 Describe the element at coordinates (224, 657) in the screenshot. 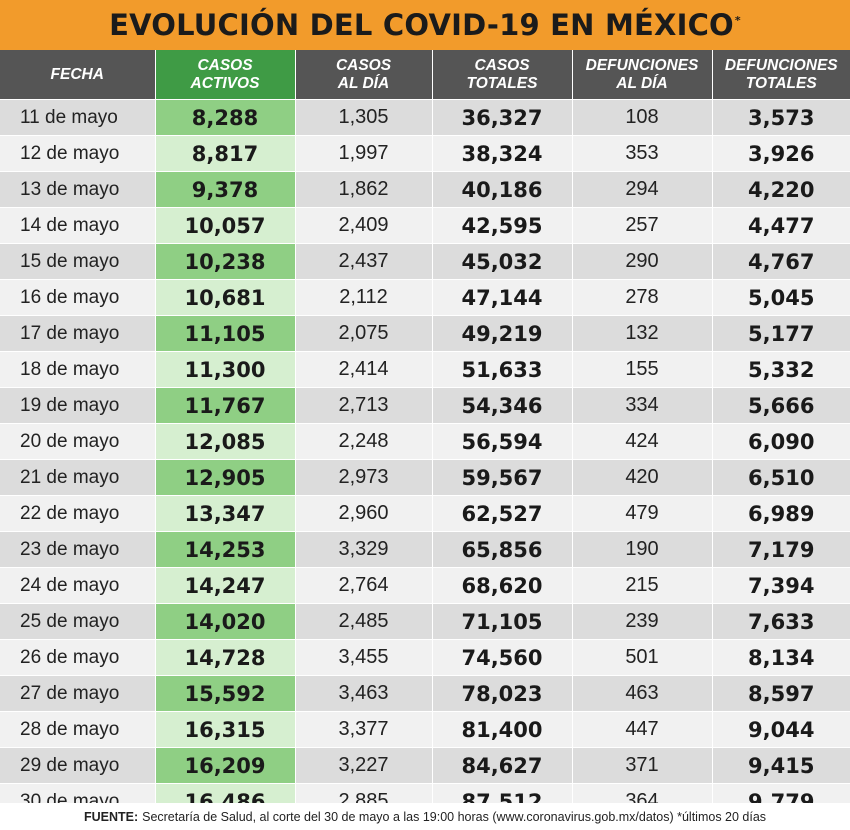

I see `cell-casos-activos: 14,728` at that location.